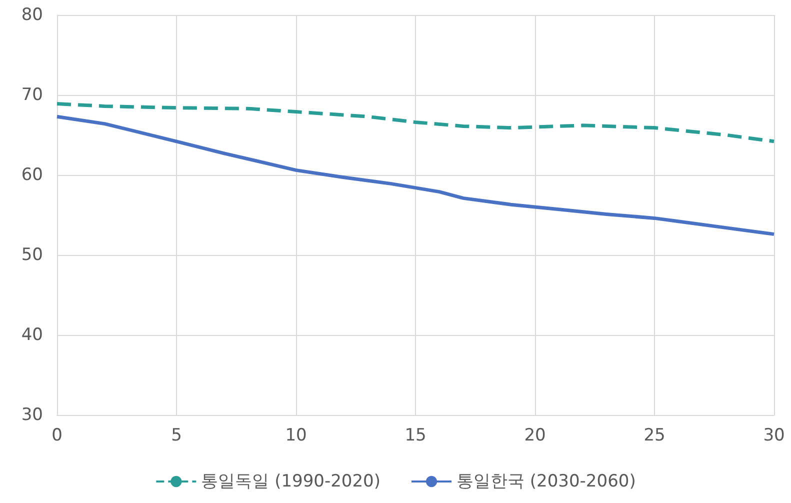  I want to click on x-tick-label: 10, so click(296, 436).